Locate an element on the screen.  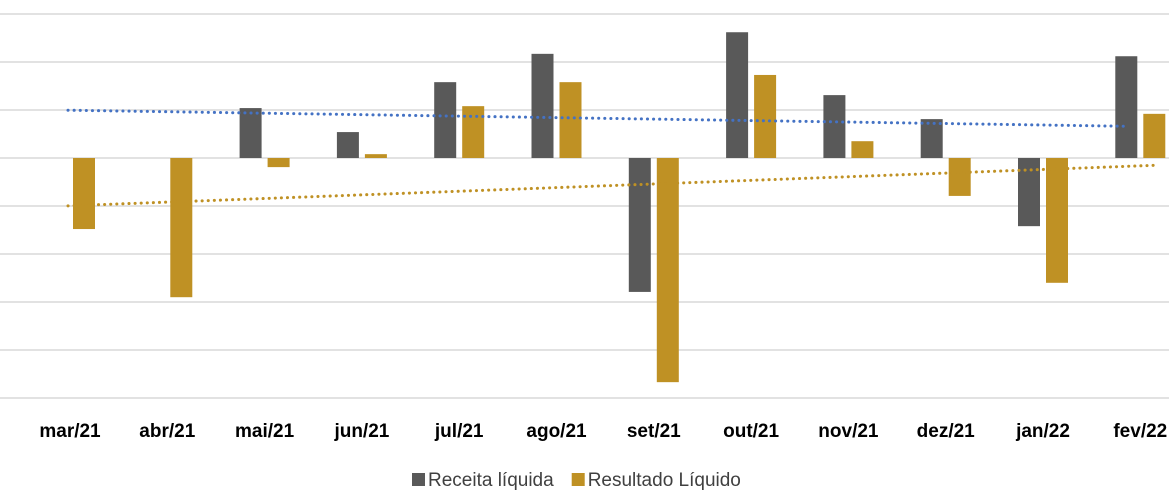
legend-label: Receita líquida is located at coordinates (491, 480).